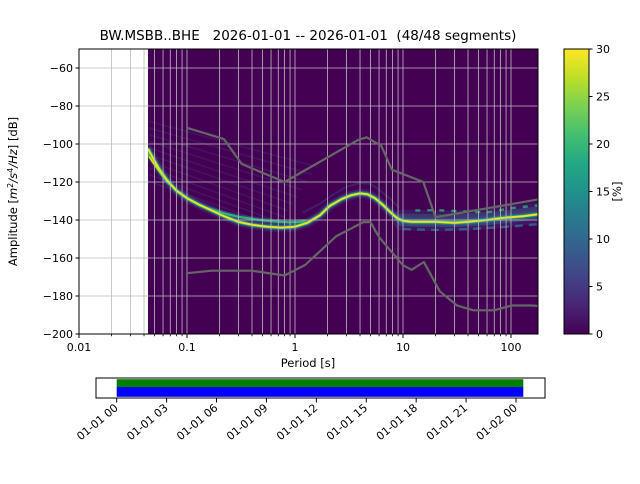 The height and width of the screenshot is (484, 640). What do you see at coordinates (603, 239) in the screenshot?
I see `colorbar-tick-label: 10` at bounding box center [603, 239].